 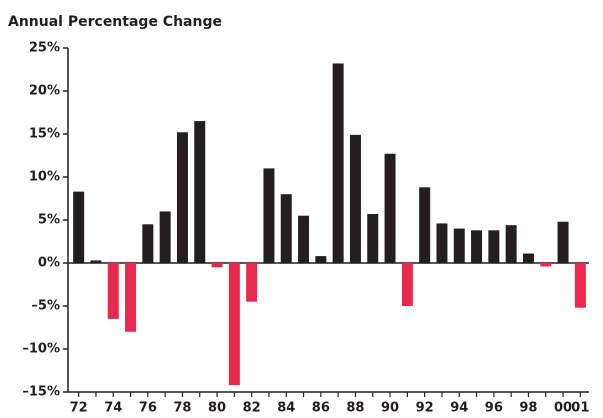 What do you see at coordinates (355, 408) in the screenshot?
I see `x-tick-label: 88` at bounding box center [355, 408].